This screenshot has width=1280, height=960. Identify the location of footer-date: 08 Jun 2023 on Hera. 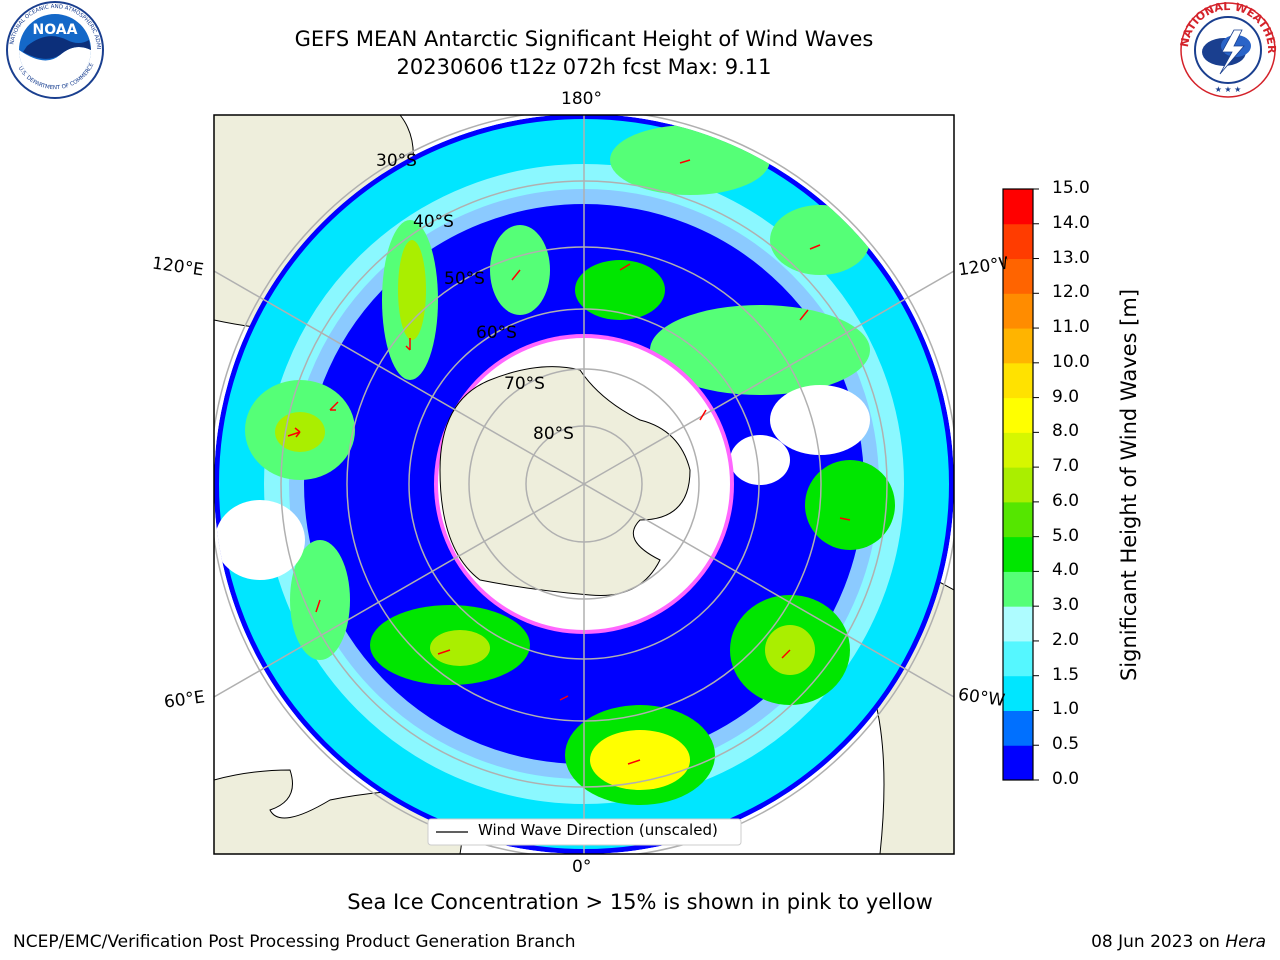
(1178, 942).